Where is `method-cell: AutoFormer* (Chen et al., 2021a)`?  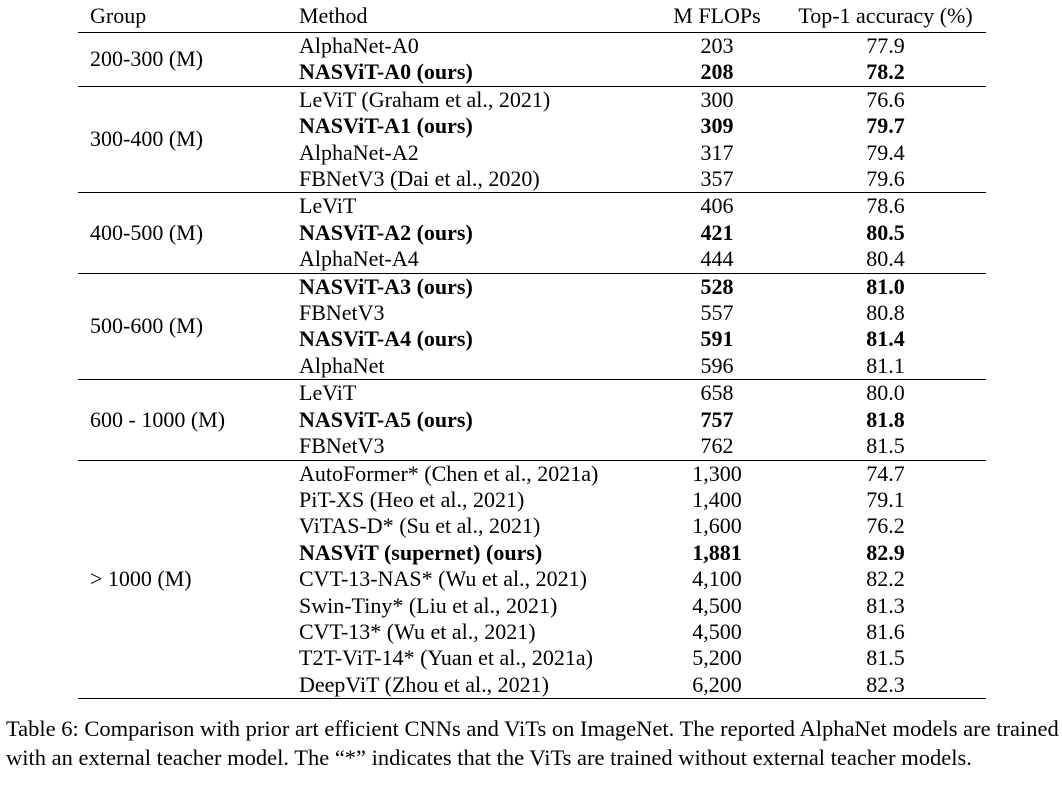
method-cell: AutoFormer* (Chen et al., 2021a) is located at coordinates (449, 473).